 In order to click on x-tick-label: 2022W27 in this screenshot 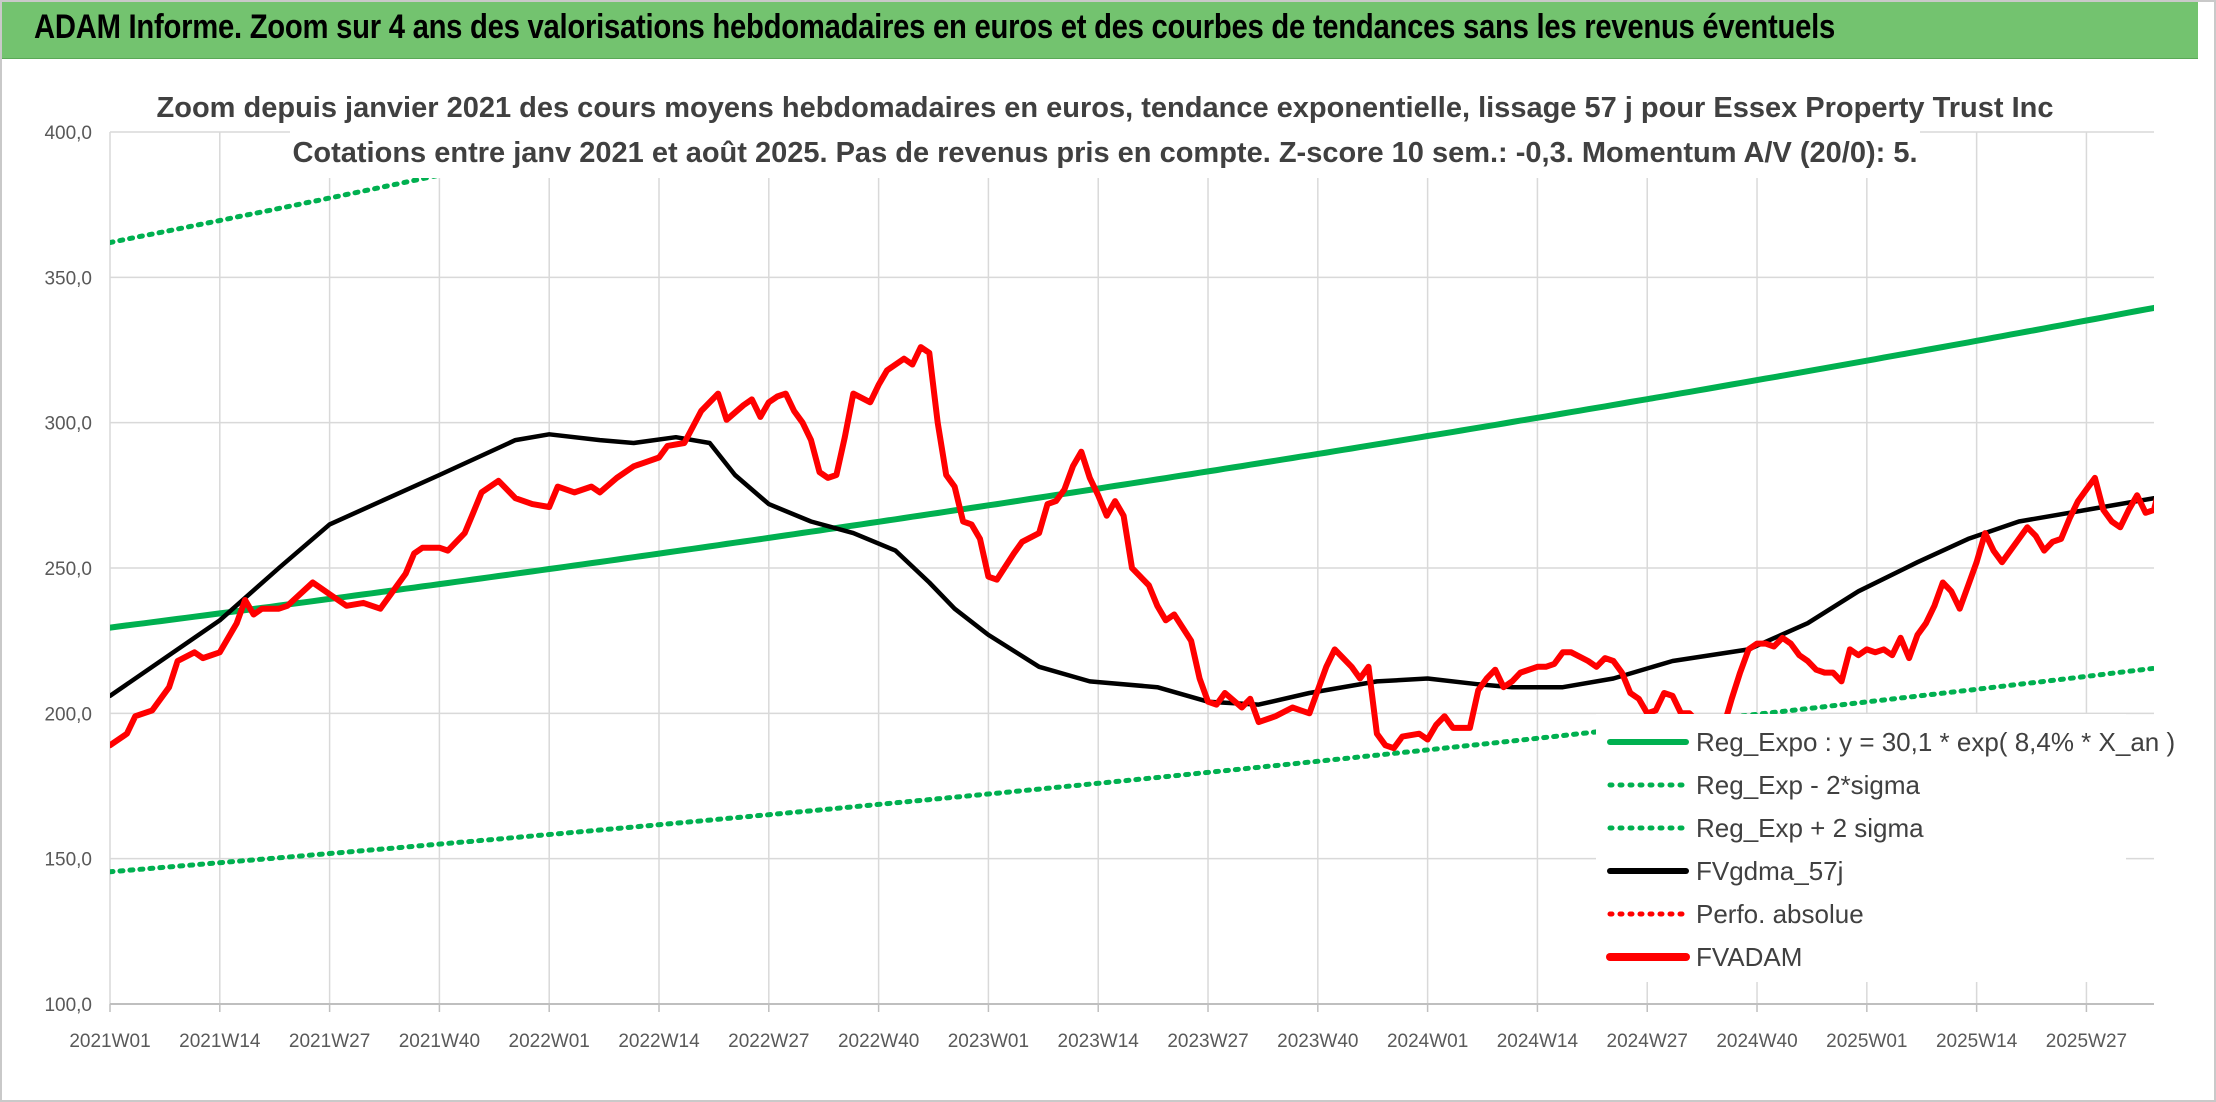, I will do `click(768, 1041)`.